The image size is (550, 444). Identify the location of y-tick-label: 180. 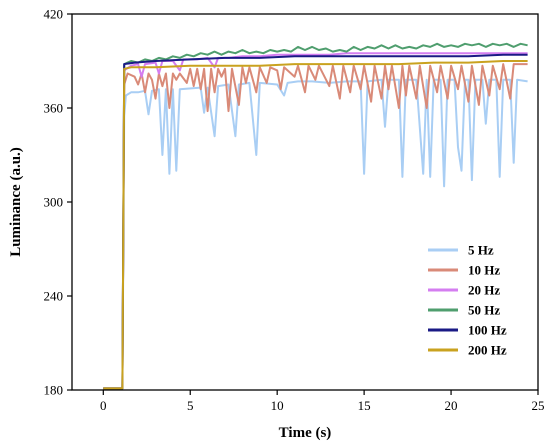
(54, 390).